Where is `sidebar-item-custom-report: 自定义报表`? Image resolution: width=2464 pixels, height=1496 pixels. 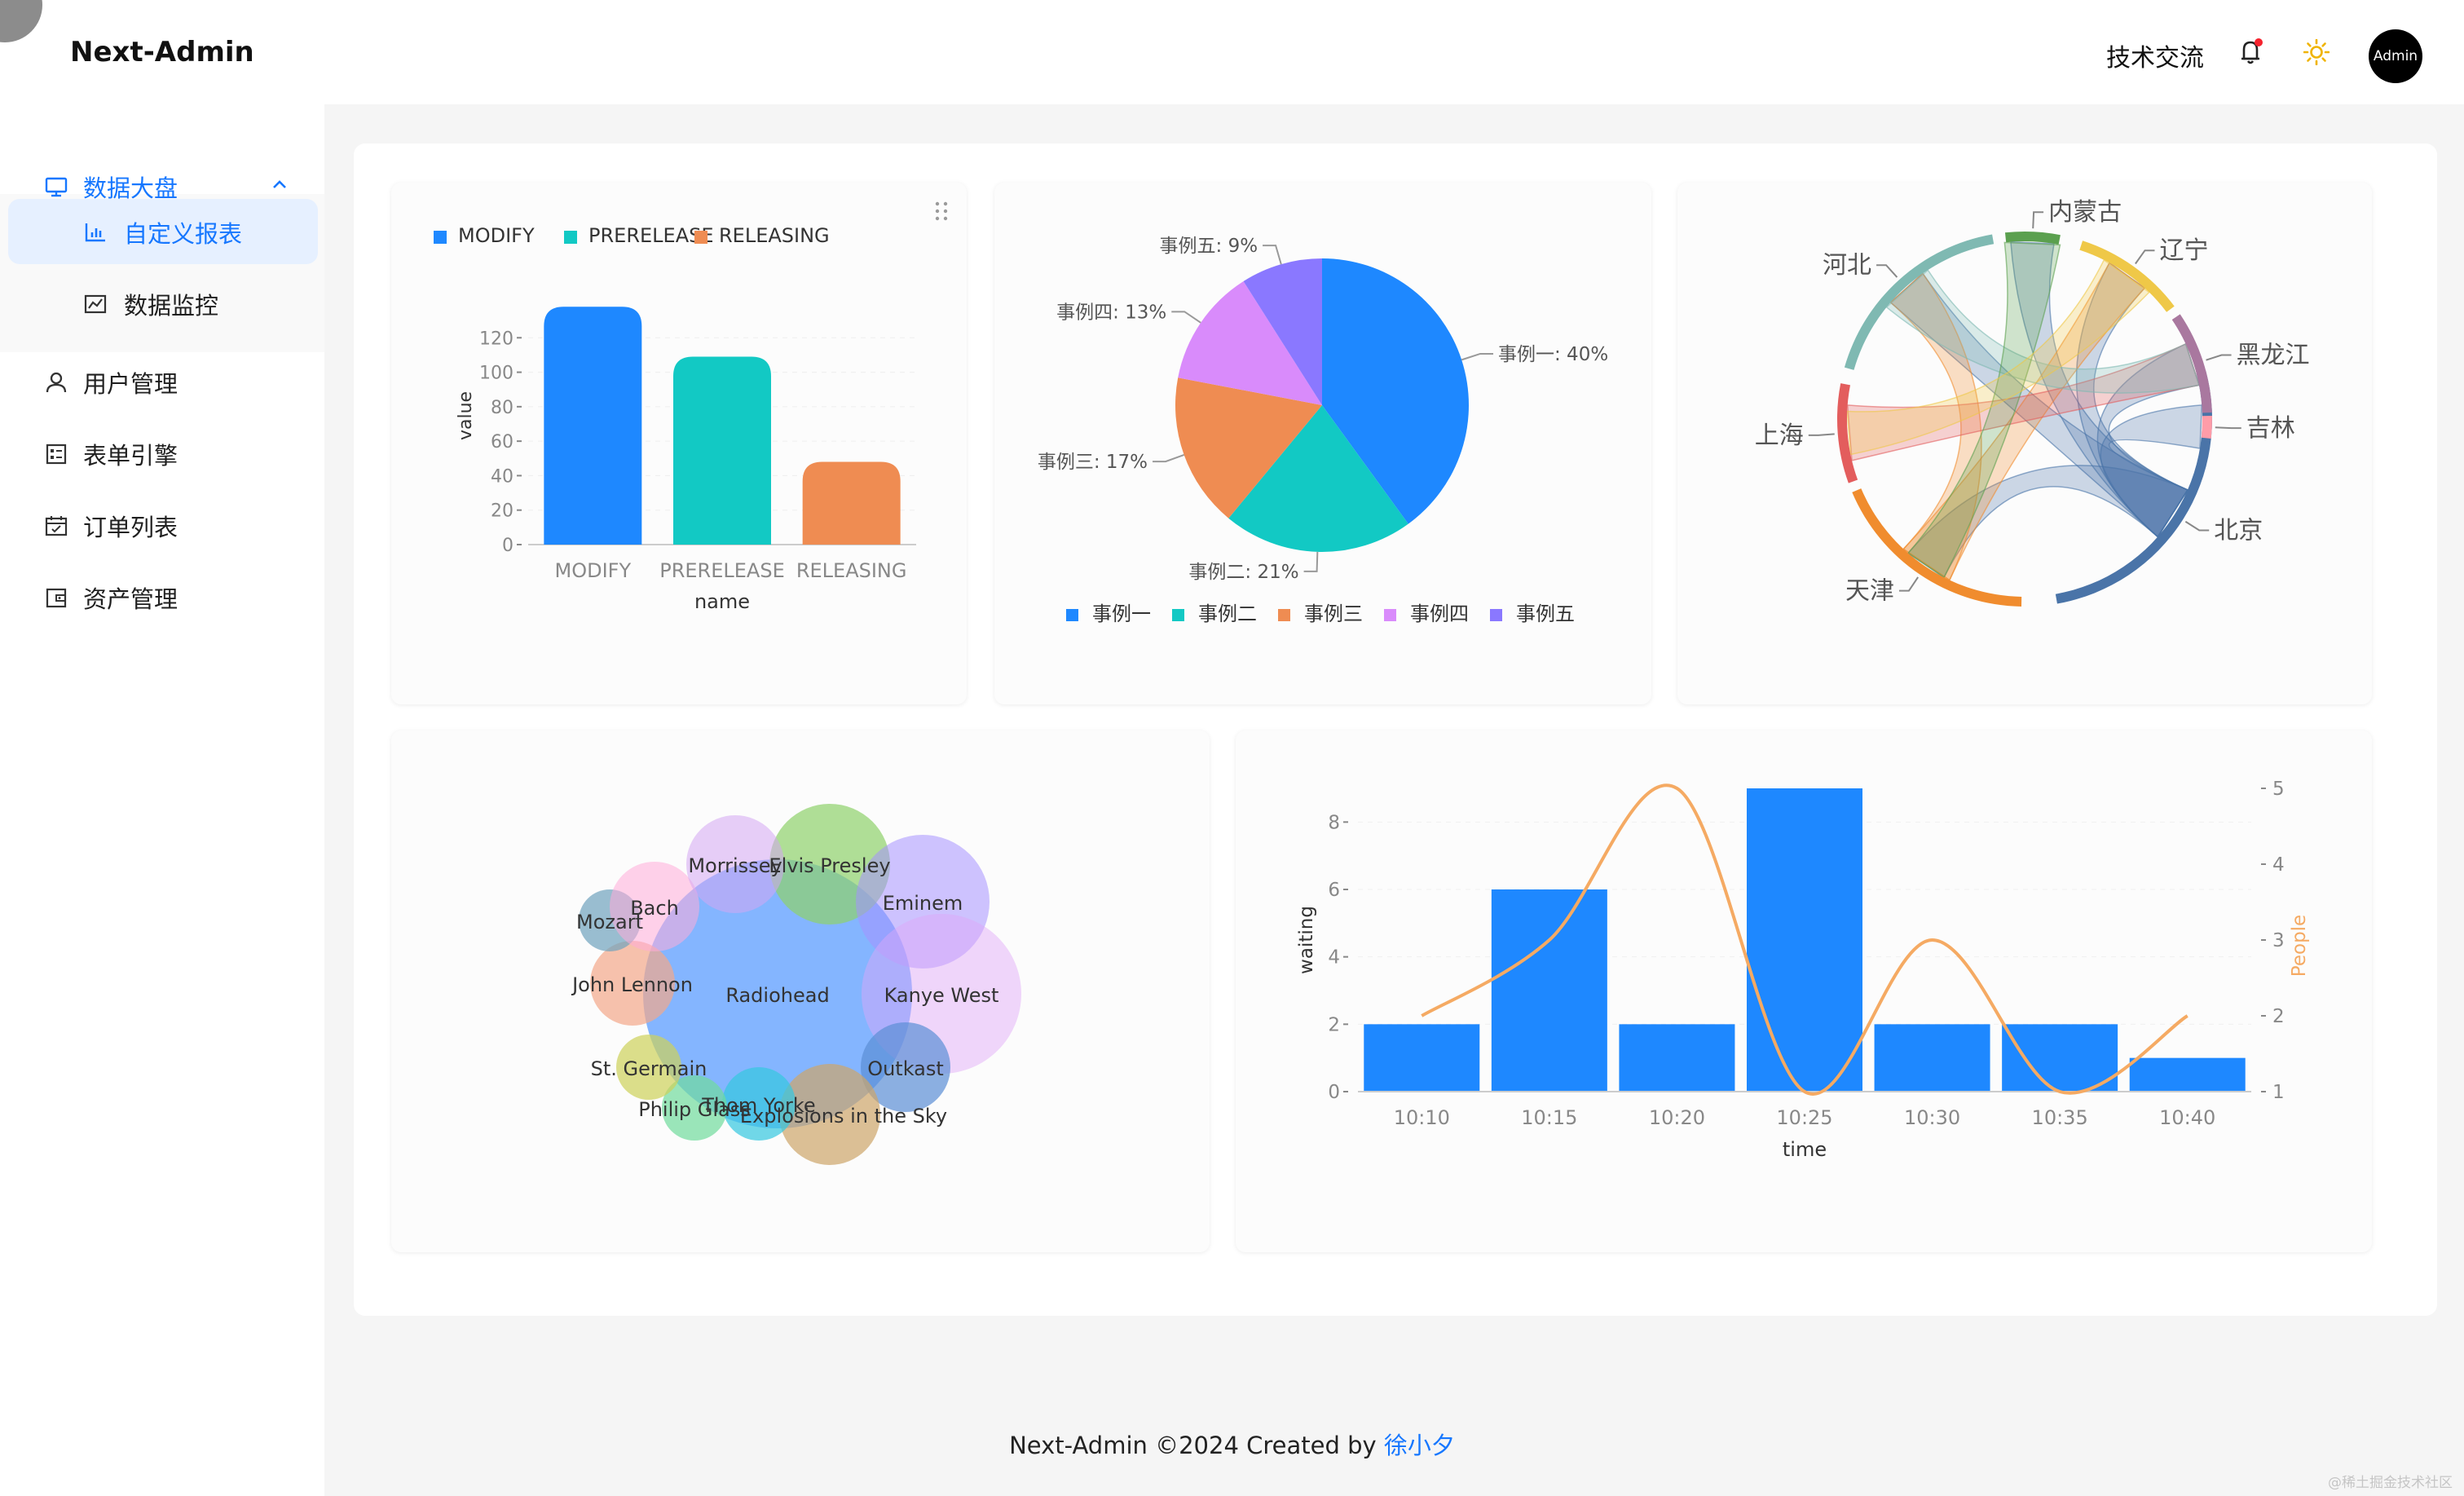 sidebar-item-custom-report: 自定义报表 is located at coordinates (163, 231).